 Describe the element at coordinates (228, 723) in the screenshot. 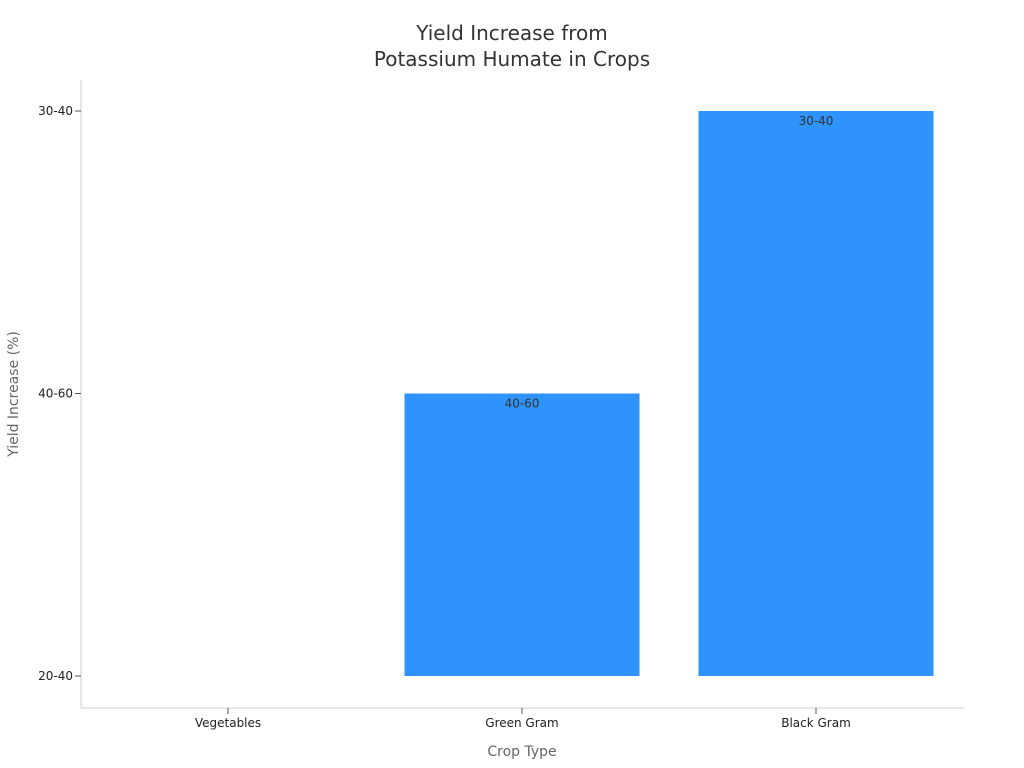

I see `x-tick-label: Vegetables` at that location.